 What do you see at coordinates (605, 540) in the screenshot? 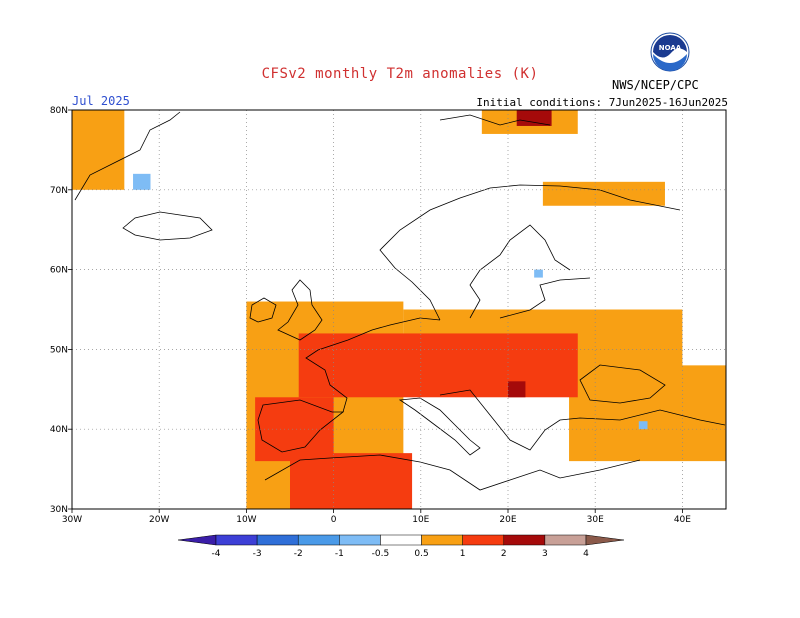
I see `colorbar-segment-high` at bounding box center [605, 540].